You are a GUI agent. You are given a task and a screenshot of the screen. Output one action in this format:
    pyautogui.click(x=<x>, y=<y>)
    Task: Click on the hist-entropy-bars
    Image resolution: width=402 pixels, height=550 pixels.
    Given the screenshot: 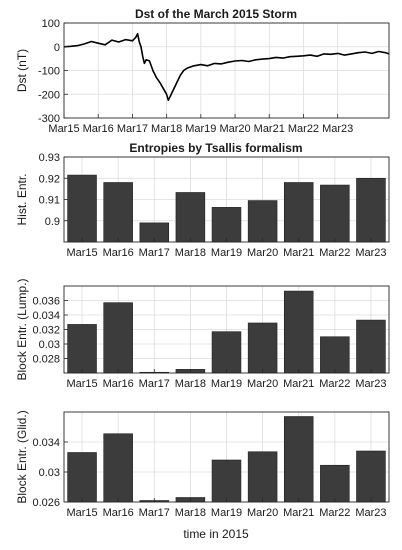 What is the action you would take?
    pyautogui.click(x=226, y=208)
    